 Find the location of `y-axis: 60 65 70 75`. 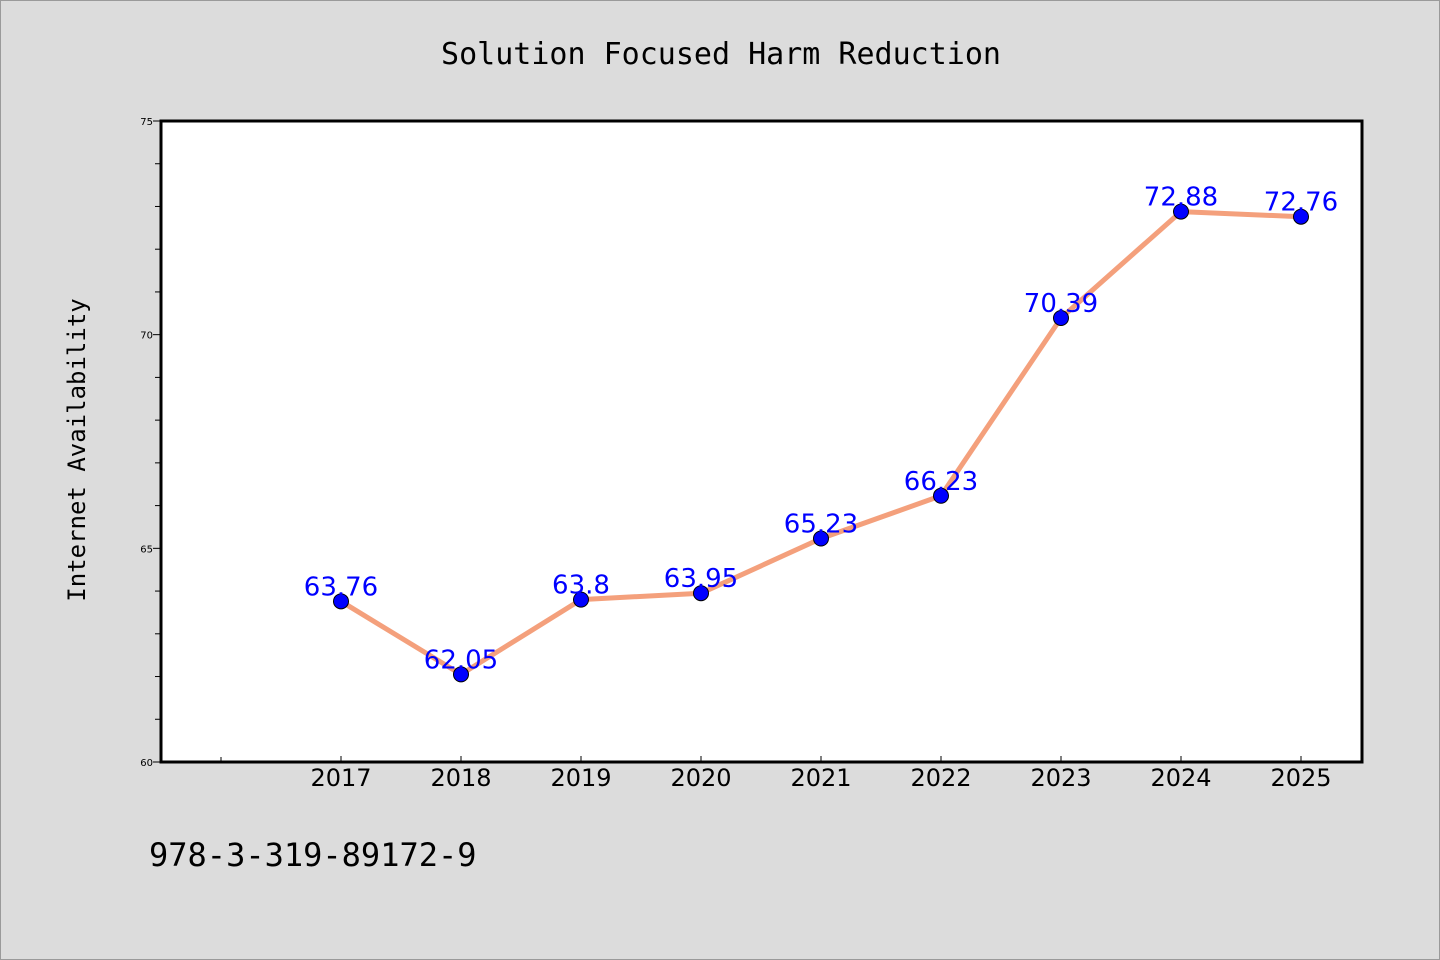

y-axis: 60 65 70 75 is located at coordinates (150, 443).